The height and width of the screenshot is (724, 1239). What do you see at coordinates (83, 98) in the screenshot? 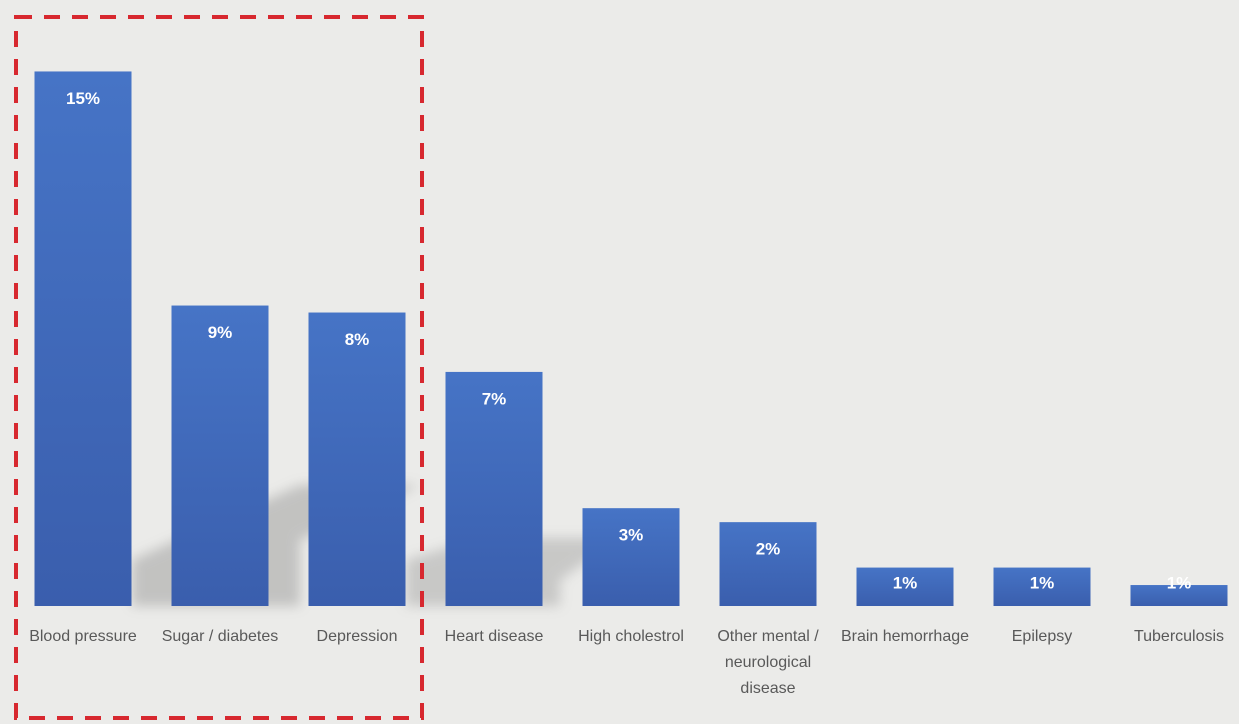
I see `value-label: 15%` at bounding box center [83, 98].